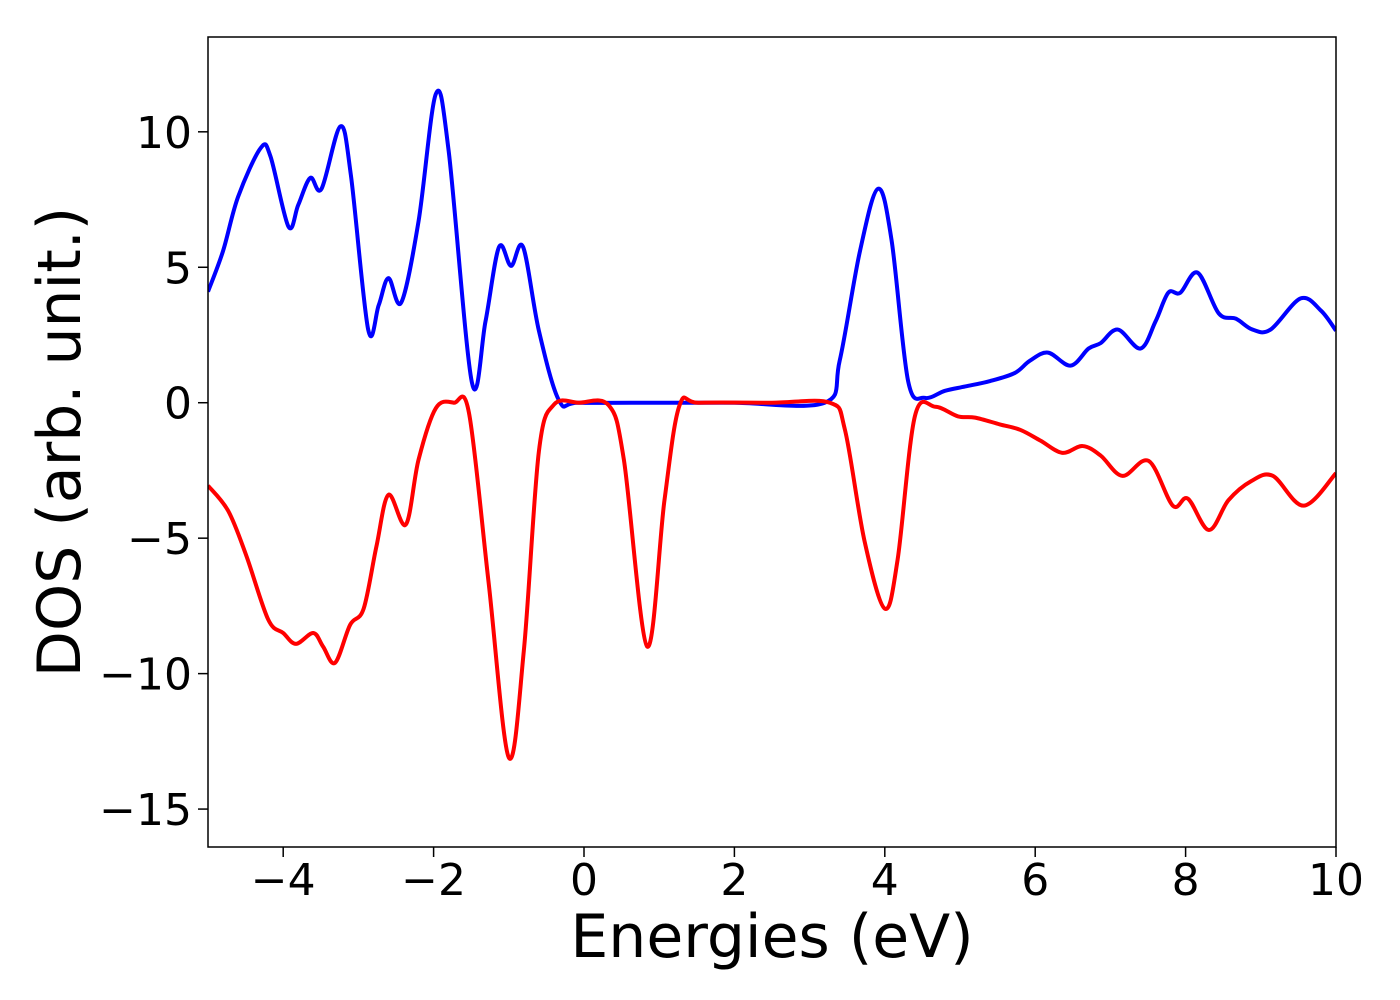 The height and width of the screenshot is (1000, 1400). I want to click on x-tick-label: −4, so click(283, 880).